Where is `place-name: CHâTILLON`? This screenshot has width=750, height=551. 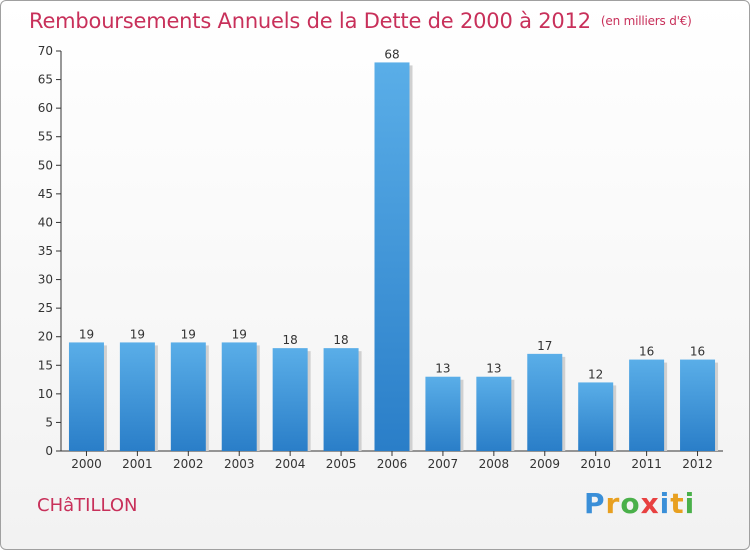 place-name: CHâTILLON is located at coordinates (87, 505).